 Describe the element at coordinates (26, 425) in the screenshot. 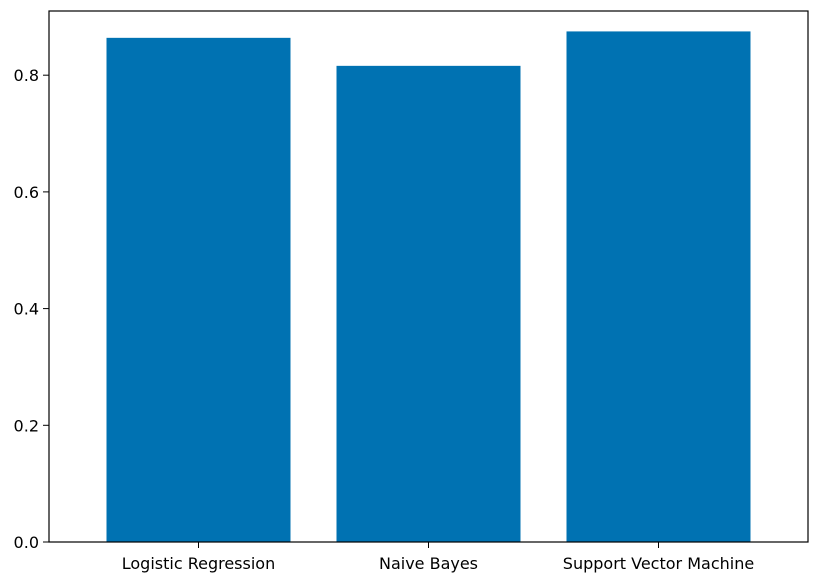

I see `y-tick-label: 0.2` at that location.